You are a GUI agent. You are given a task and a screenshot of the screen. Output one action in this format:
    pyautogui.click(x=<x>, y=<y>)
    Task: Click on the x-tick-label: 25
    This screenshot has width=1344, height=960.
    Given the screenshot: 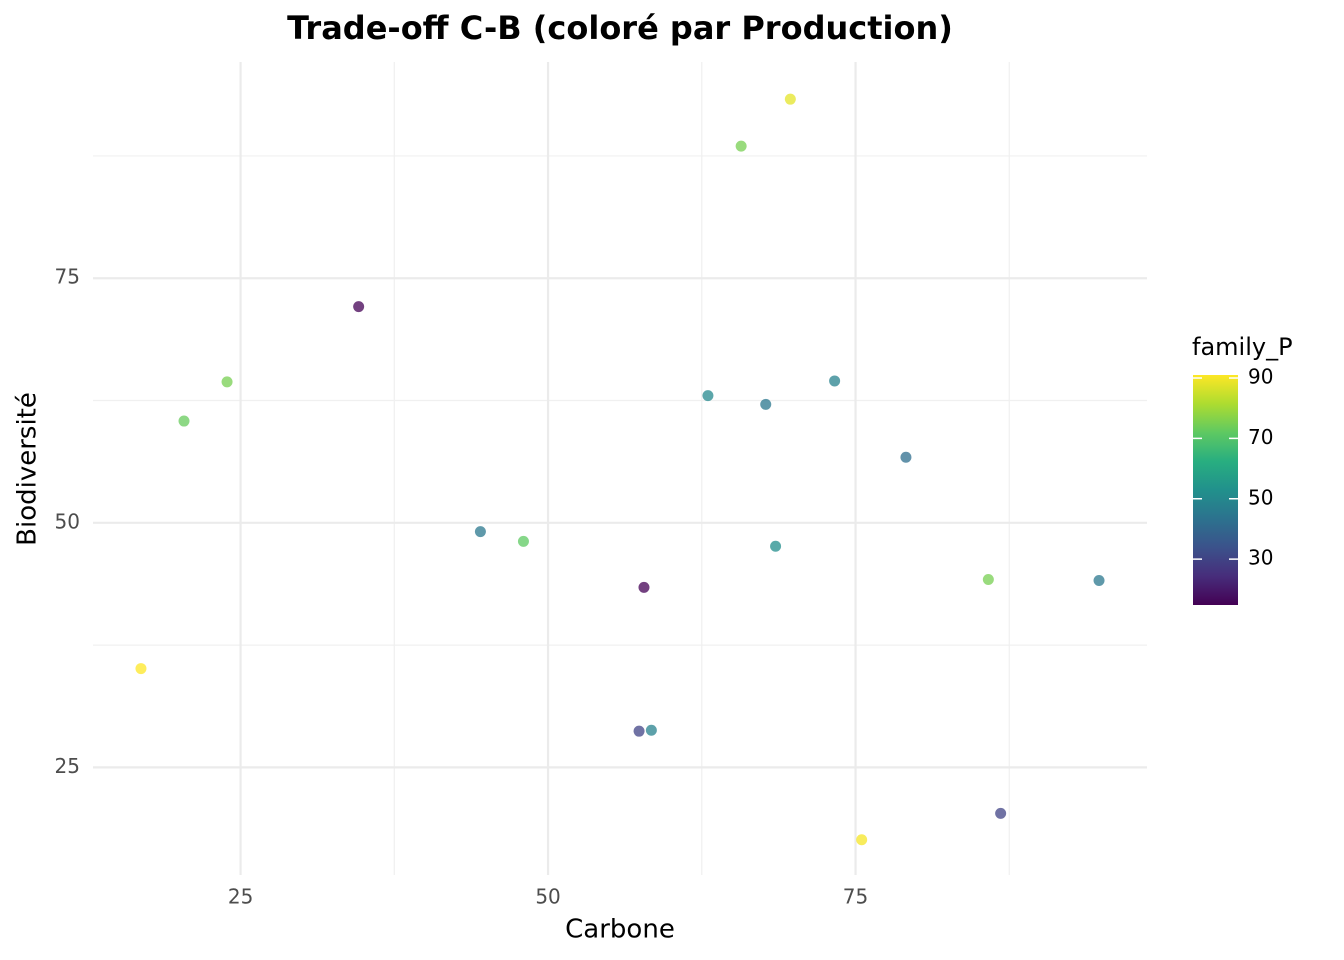 What is the action you would take?
    pyautogui.click(x=240, y=897)
    